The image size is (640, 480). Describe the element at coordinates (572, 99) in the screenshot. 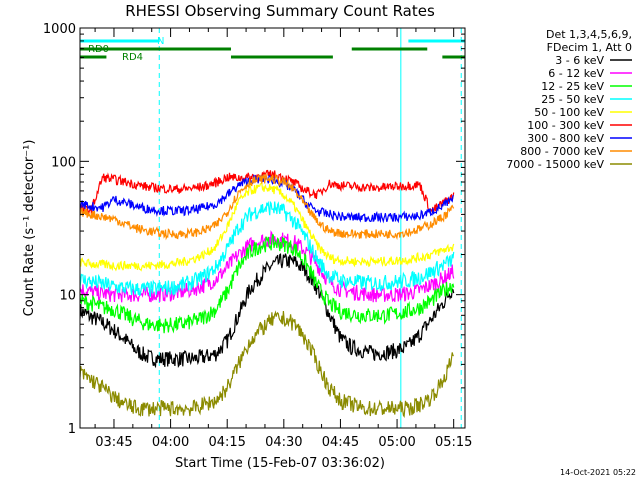

I see `legend-label-3: 25 - 50 keV` at that location.